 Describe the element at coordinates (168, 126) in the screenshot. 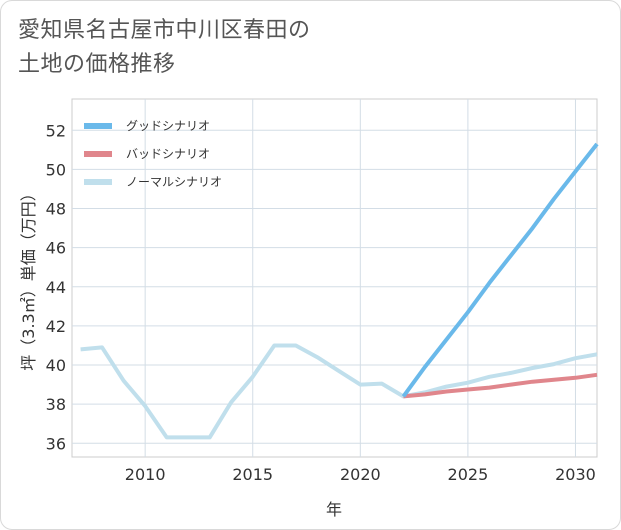

I see `legend-label-good: グッドシナリオ` at that location.